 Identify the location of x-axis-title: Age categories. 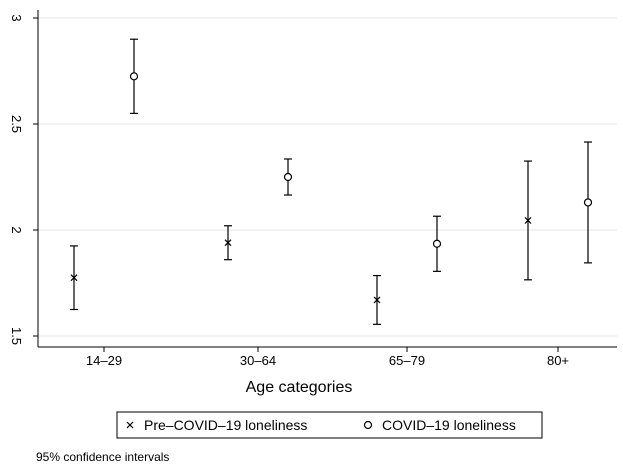
(299, 387).